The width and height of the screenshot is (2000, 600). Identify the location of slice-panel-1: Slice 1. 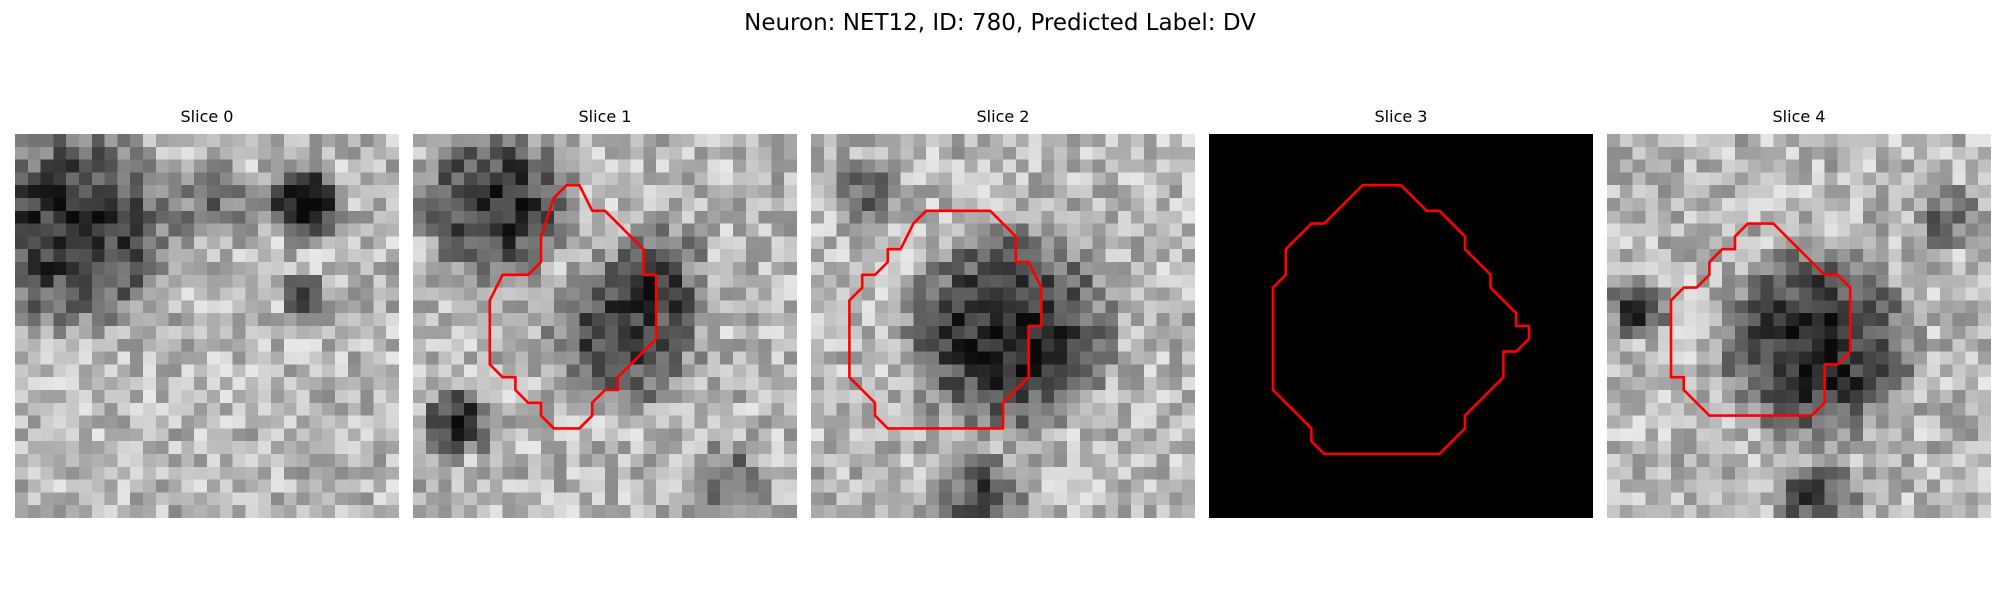
(605, 312).